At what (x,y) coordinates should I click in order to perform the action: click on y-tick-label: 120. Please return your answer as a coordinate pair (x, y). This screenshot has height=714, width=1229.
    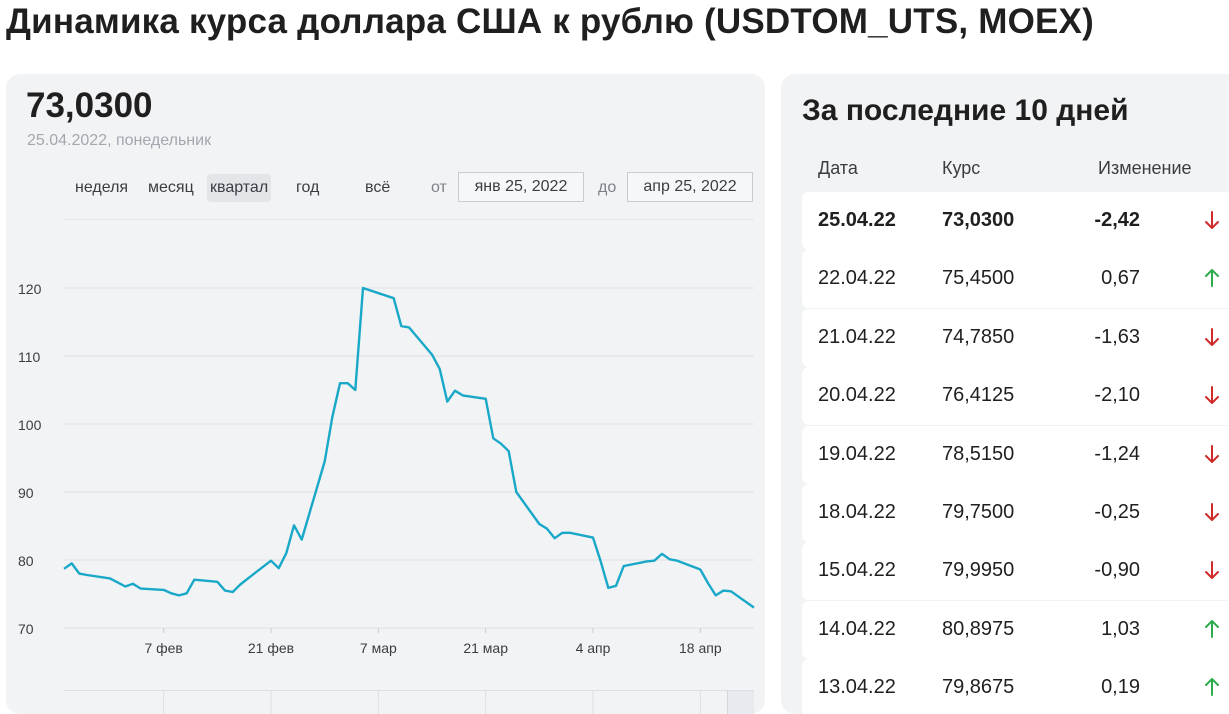
    Looking at the image, I should click on (30, 289).